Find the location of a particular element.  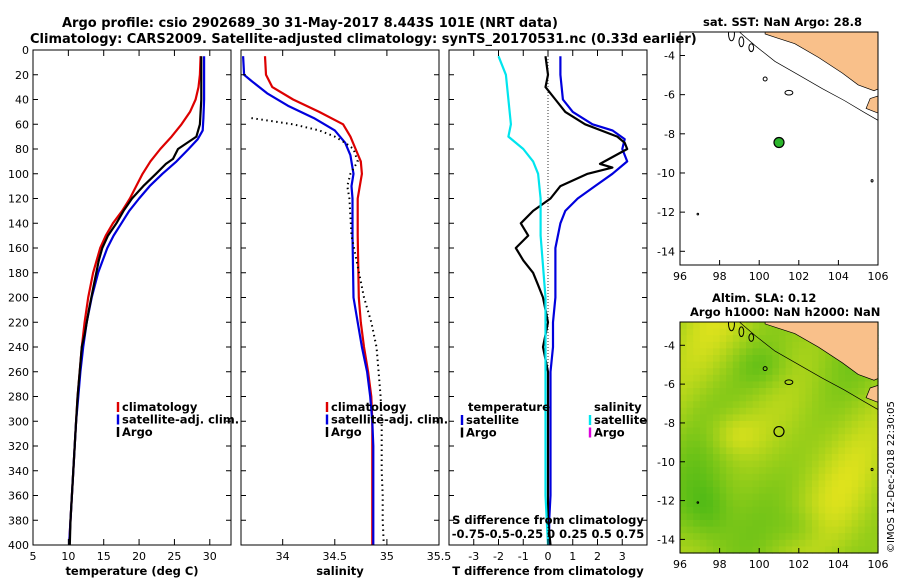

map-sla-title-line2: Argo h1000: NaN h2000: NaN is located at coordinates (785, 312).